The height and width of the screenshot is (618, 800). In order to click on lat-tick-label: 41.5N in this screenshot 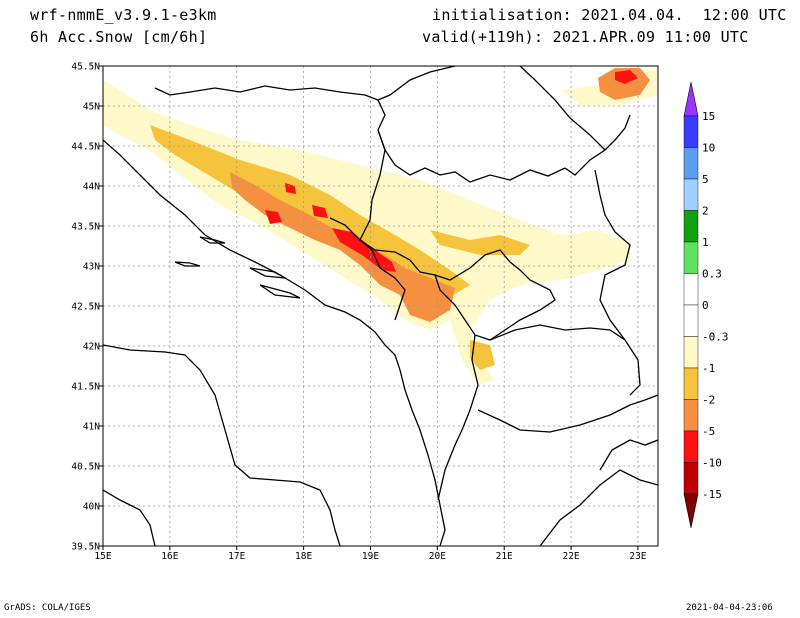, I will do `click(85, 387)`.